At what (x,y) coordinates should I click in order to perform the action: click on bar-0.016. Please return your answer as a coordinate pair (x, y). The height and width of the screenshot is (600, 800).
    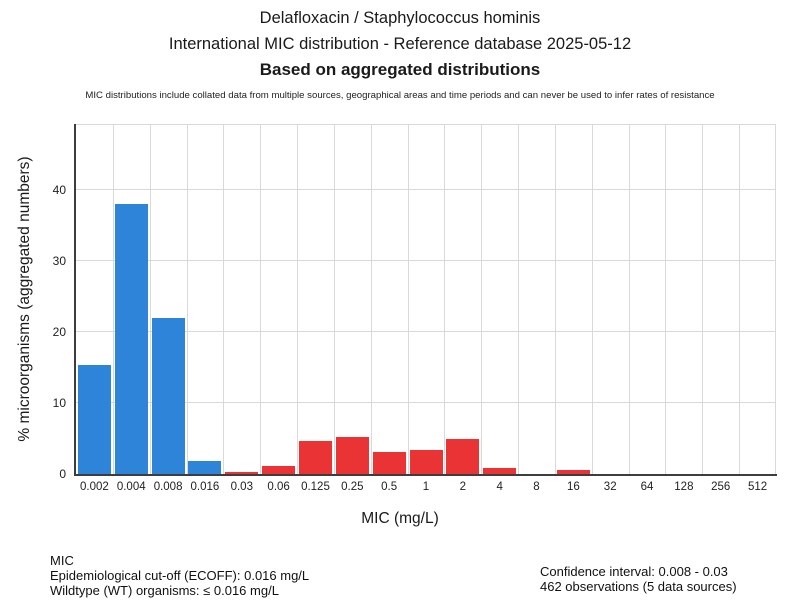
    Looking at the image, I should click on (205, 467).